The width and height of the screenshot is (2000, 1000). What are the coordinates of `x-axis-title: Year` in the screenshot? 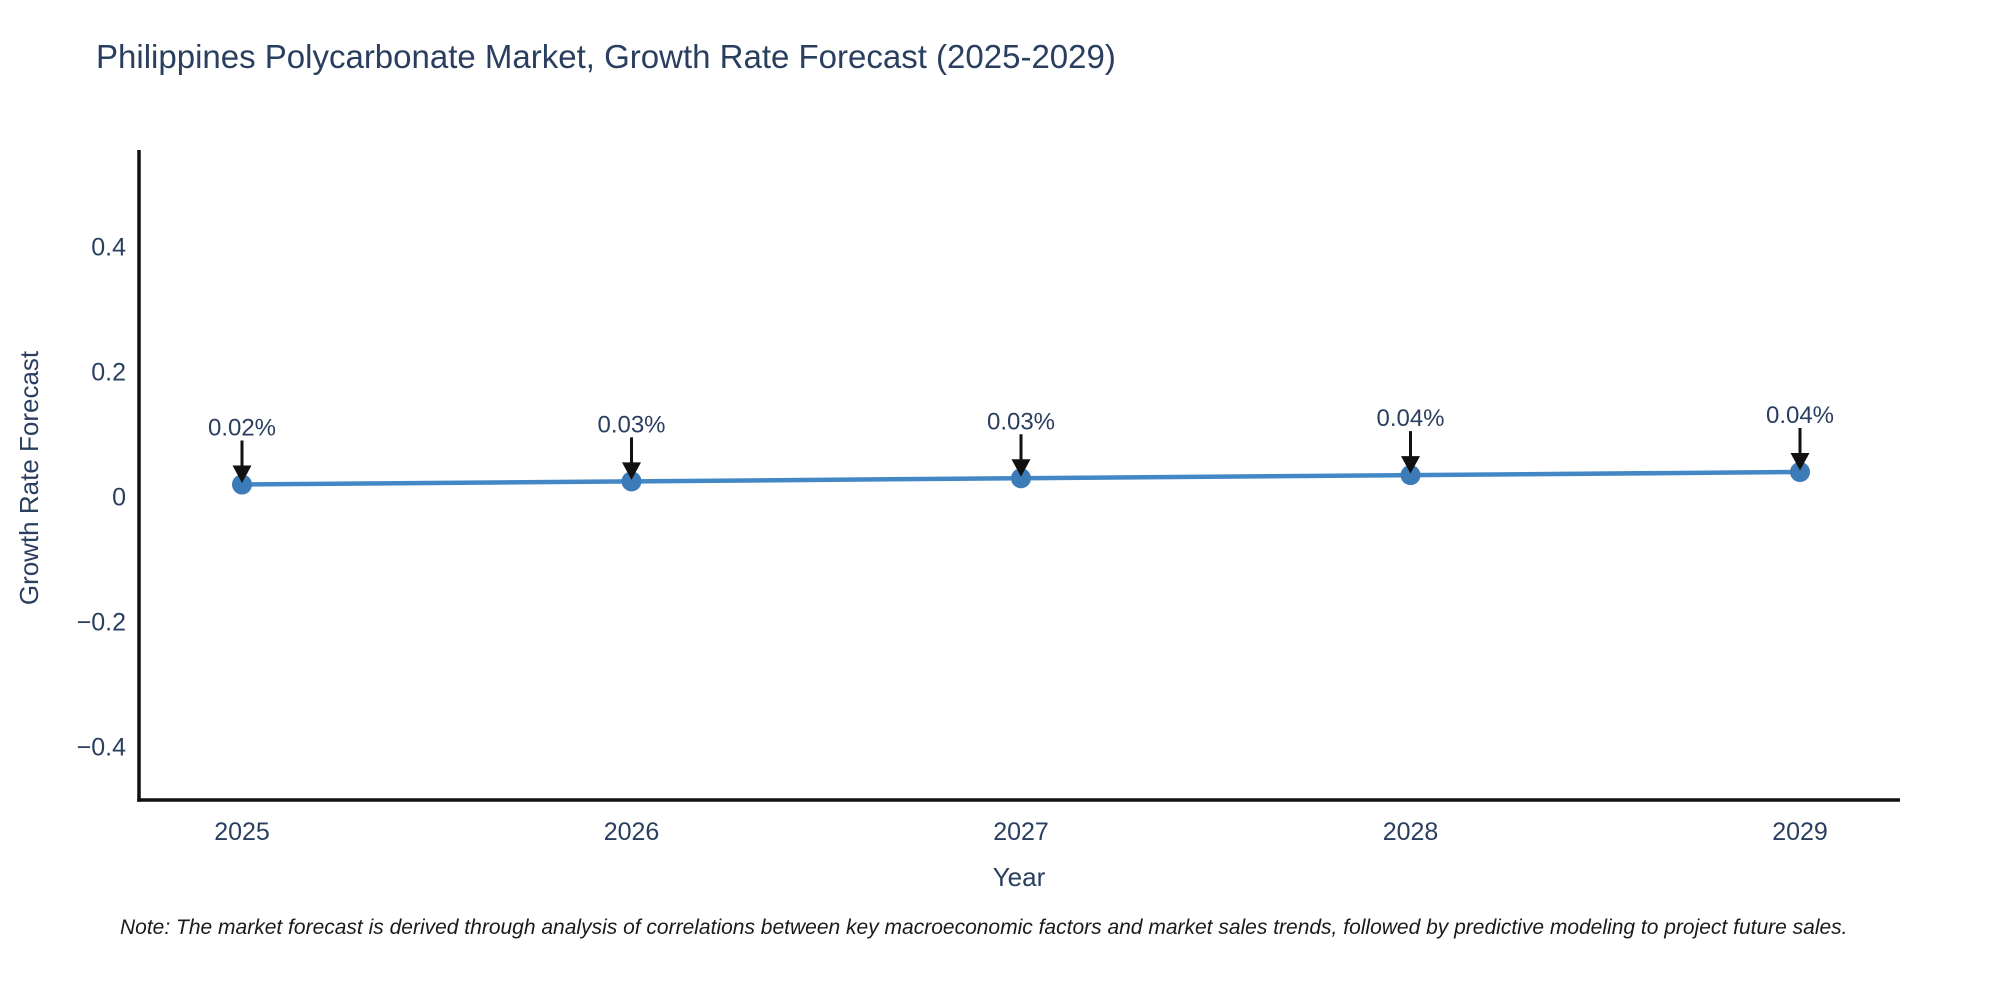 It's located at (1019, 877).